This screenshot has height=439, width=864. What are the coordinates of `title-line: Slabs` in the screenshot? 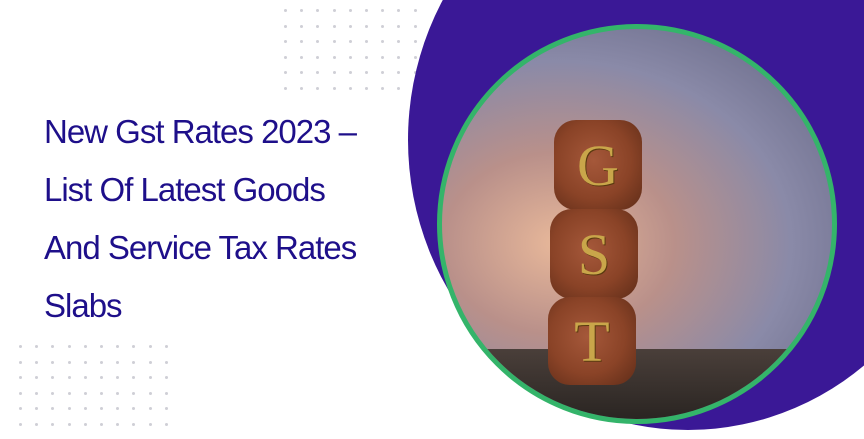 It's located at (83, 305).